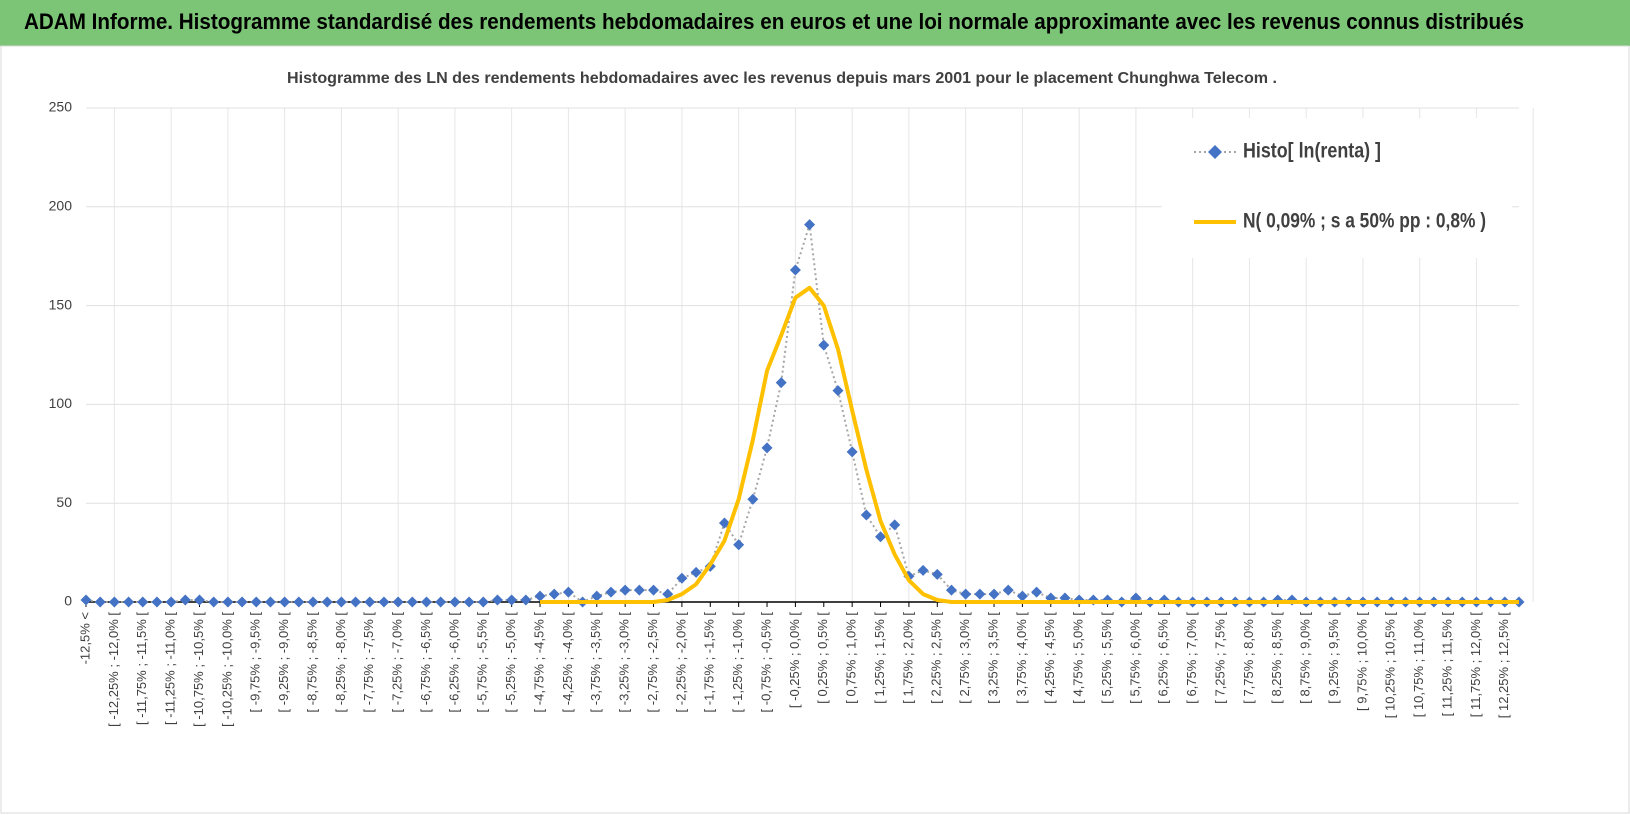 The height and width of the screenshot is (815, 1630). What do you see at coordinates (1248, 658) in the screenshot?
I see `x-tick-label: [ 7,75% ; 8,0% [` at bounding box center [1248, 658].